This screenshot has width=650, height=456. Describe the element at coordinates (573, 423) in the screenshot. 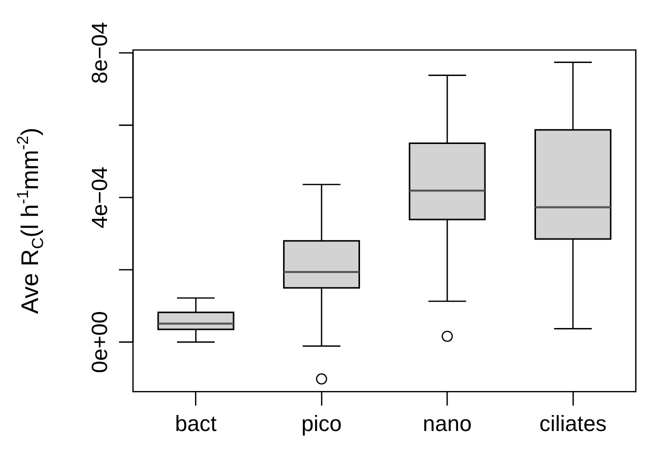

I see `x-tick-label: ciliates` at that location.